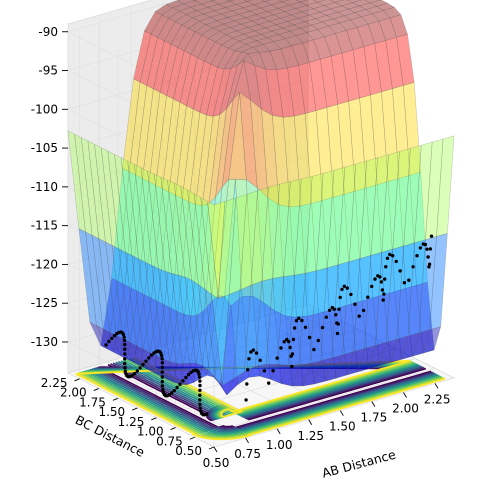  I want to click on bc-tick-label: 1.00, so click(150, 432).